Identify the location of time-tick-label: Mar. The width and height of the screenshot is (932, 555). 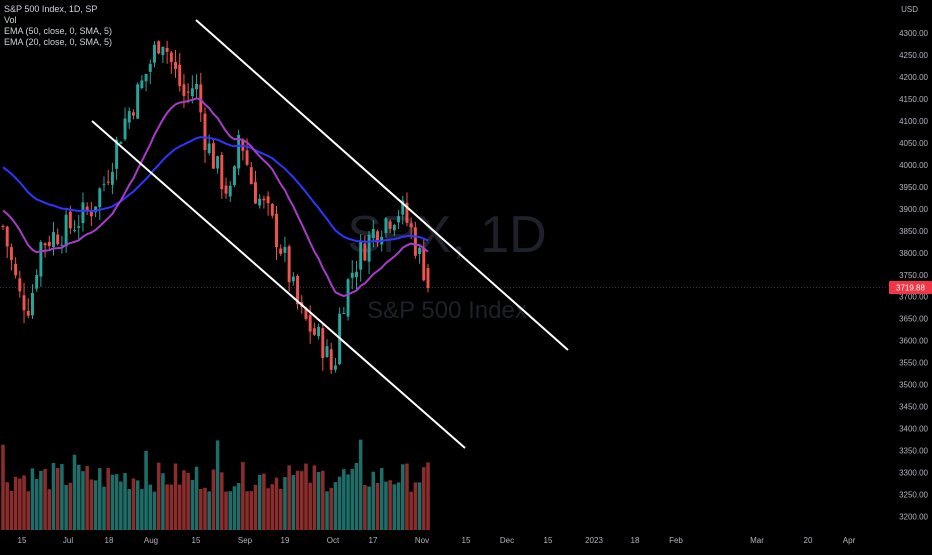
(757, 540).